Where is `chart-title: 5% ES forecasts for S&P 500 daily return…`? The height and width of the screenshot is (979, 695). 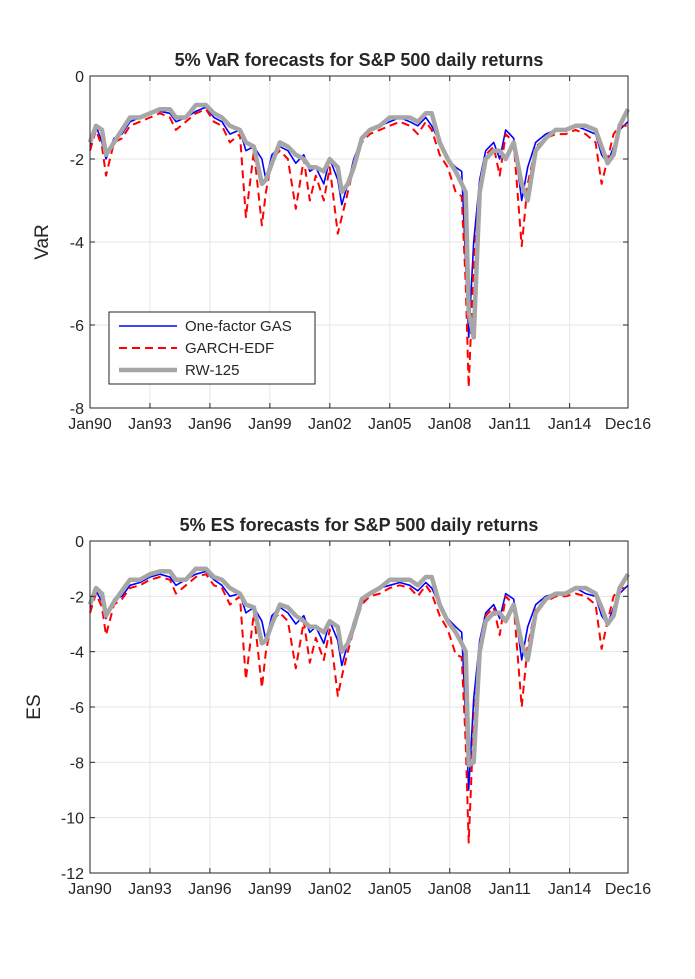
chart-title: 5% ES forecasts for S&P 500 daily return… is located at coordinates (359, 525).